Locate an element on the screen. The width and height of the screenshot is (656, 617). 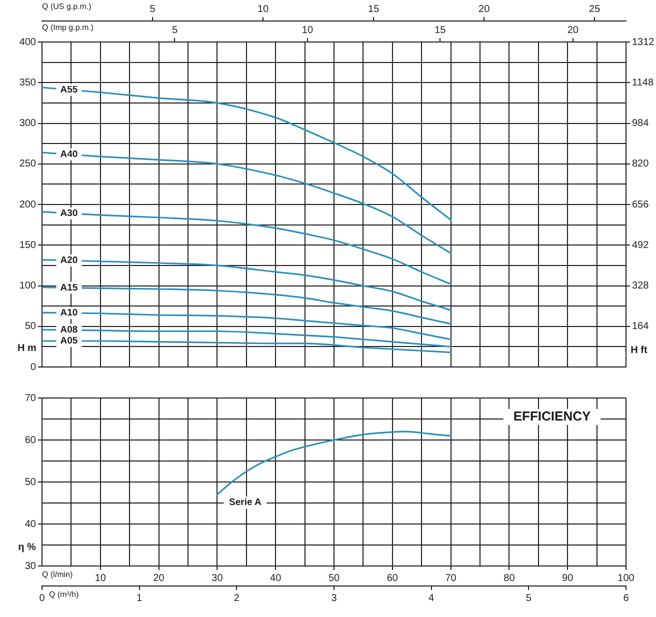
x2-tick-label: 25 is located at coordinates (595, 9).